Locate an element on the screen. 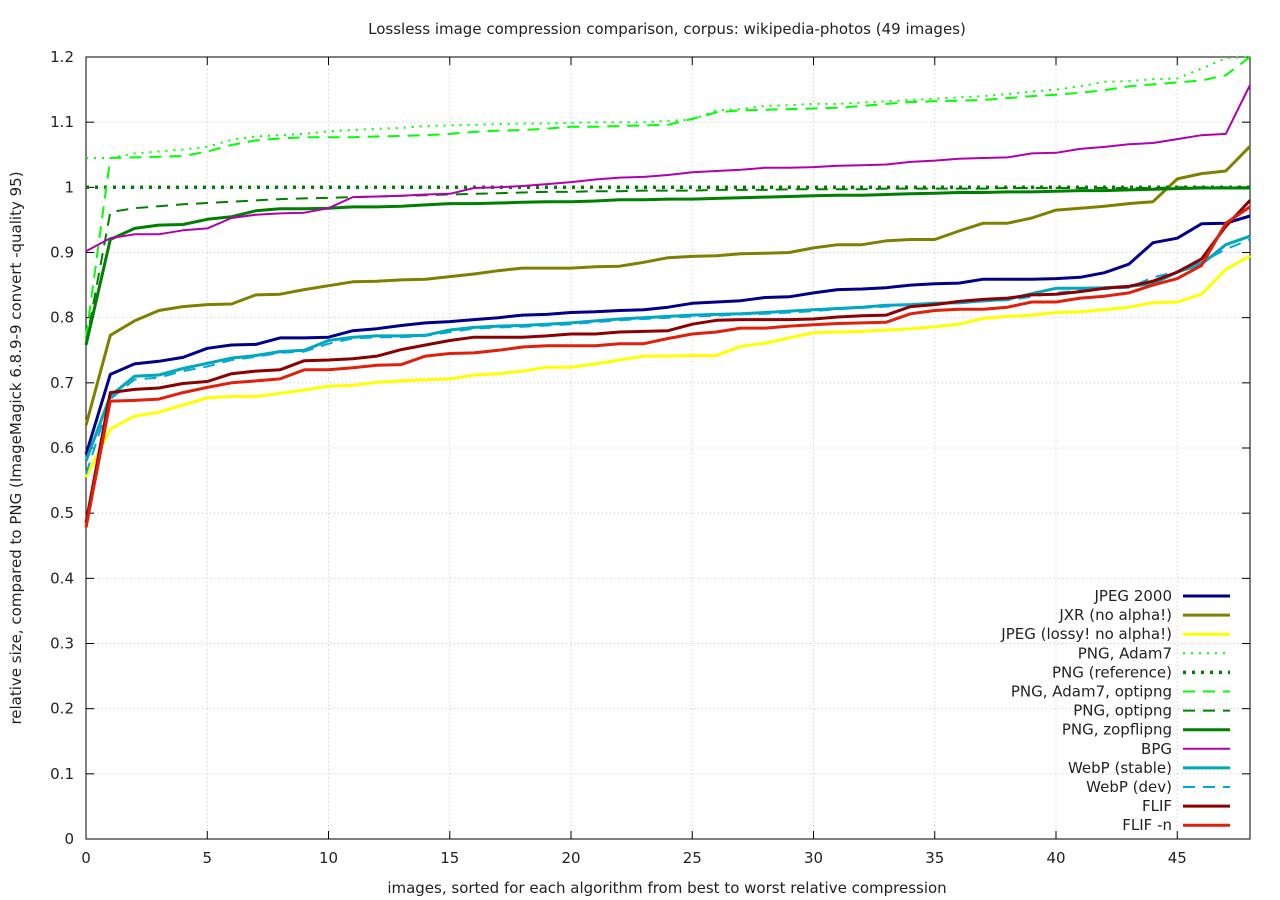 The width and height of the screenshot is (1280, 900). x-tick-label: 35 is located at coordinates (934, 858).